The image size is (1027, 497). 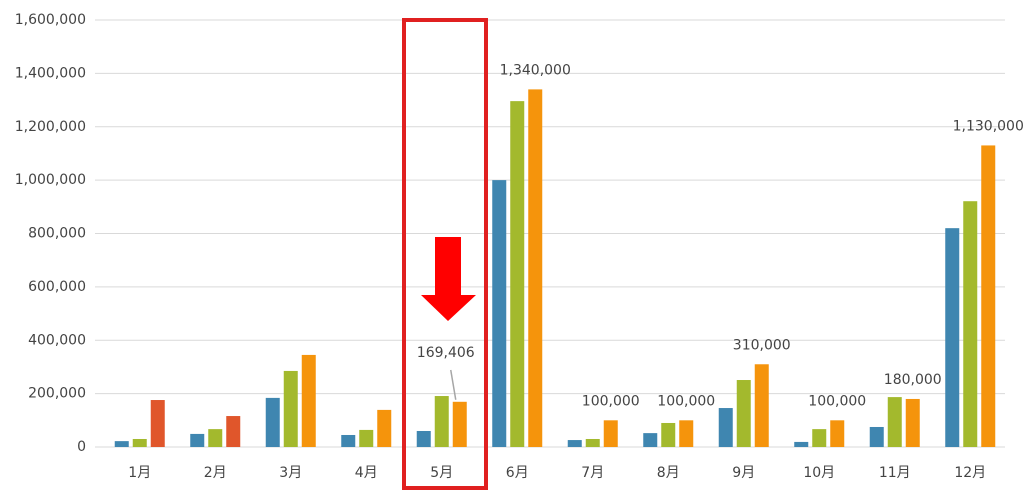 What do you see at coordinates (81, 447) in the screenshot?
I see `y-tick-label: 0` at bounding box center [81, 447].